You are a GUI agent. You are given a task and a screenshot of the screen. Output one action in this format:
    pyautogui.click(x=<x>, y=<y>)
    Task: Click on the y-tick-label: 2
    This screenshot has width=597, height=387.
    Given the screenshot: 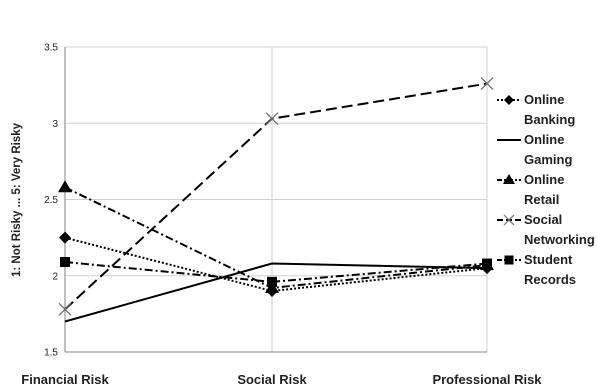 What is the action you would take?
    pyautogui.click(x=55, y=276)
    